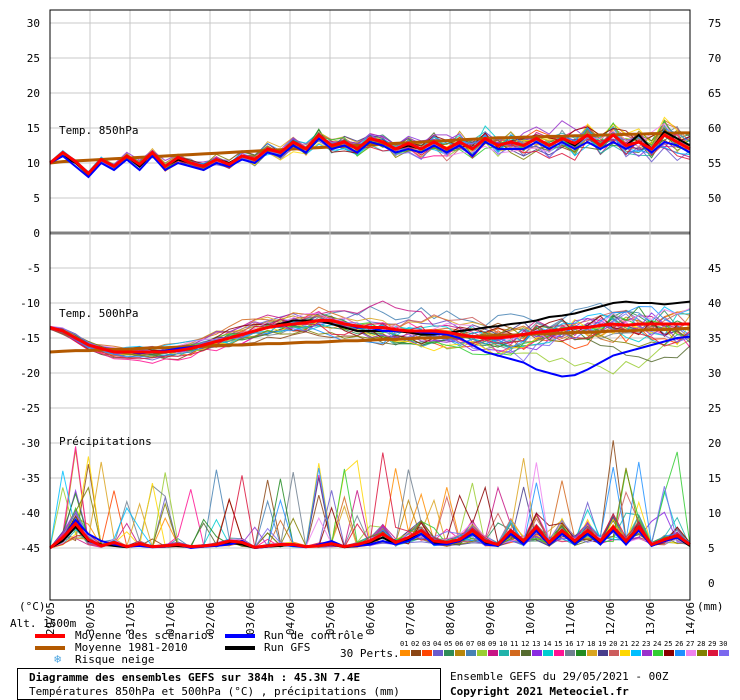  Describe the element at coordinates (250, 618) in the screenshot. I see `x-tick-label: 03/06` at that location.